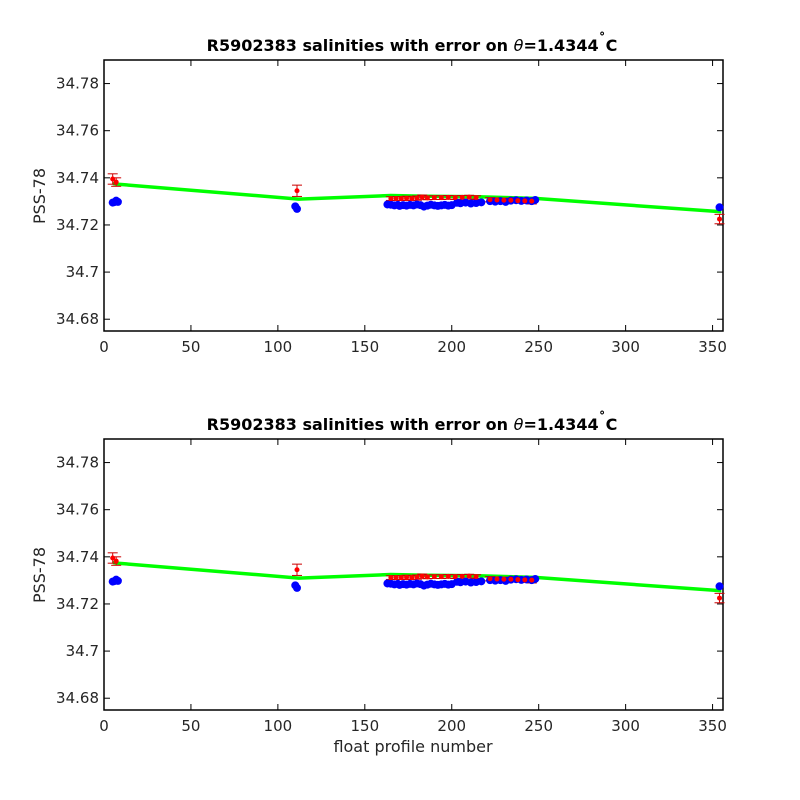 This screenshot has height=800, width=800. Describe the element at coordinates (416, 583) in the screenshot. I see `raw-salinity-layer` at that location.